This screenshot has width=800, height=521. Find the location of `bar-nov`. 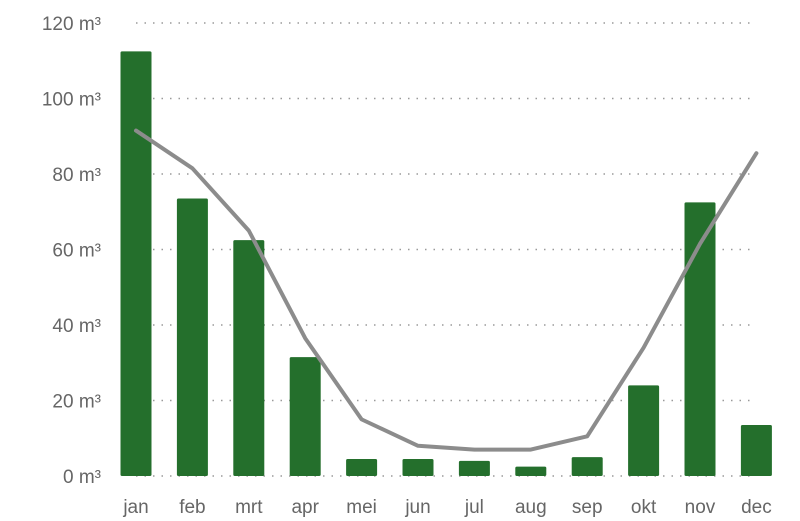

bar-nov is located at coordinates (700, 339).